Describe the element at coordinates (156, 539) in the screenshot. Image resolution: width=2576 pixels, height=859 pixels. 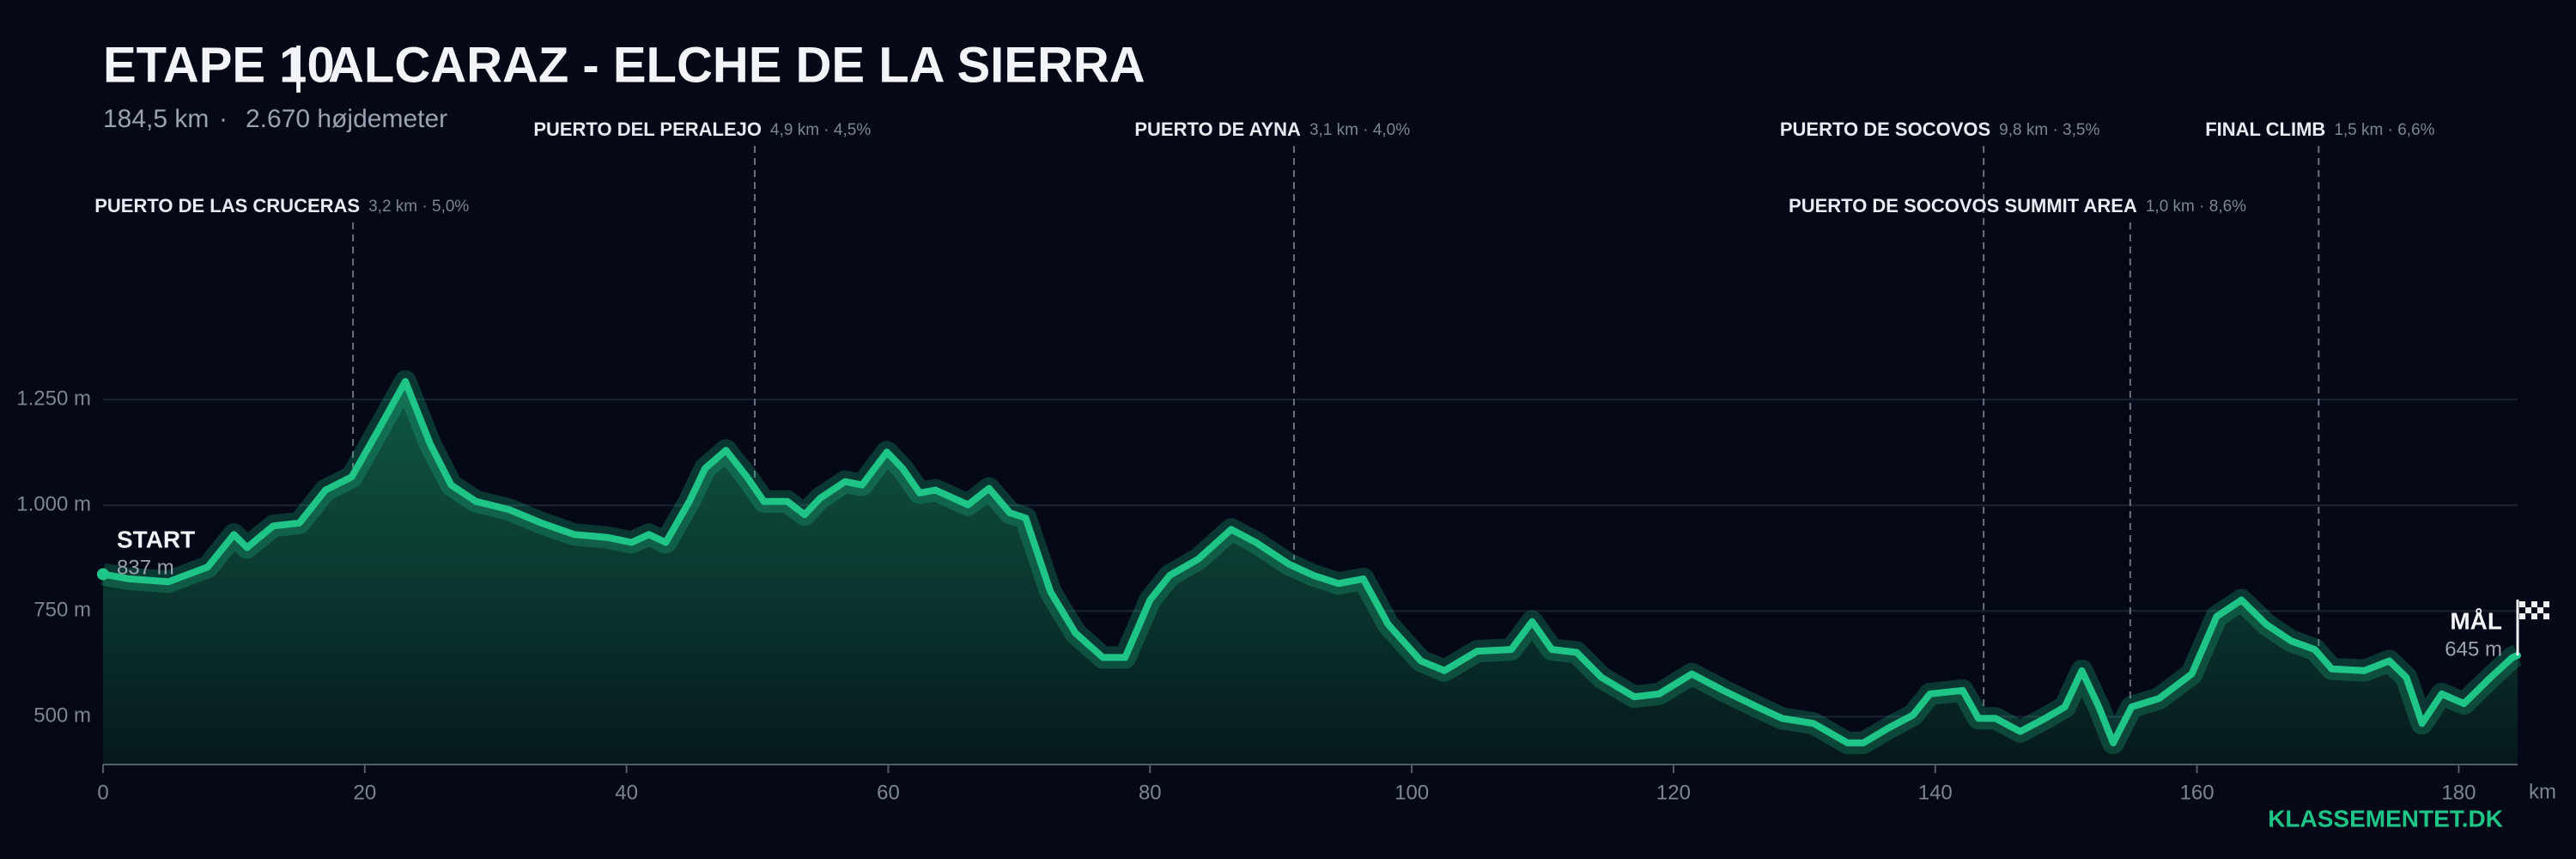
I see `start-label: START` at that location.